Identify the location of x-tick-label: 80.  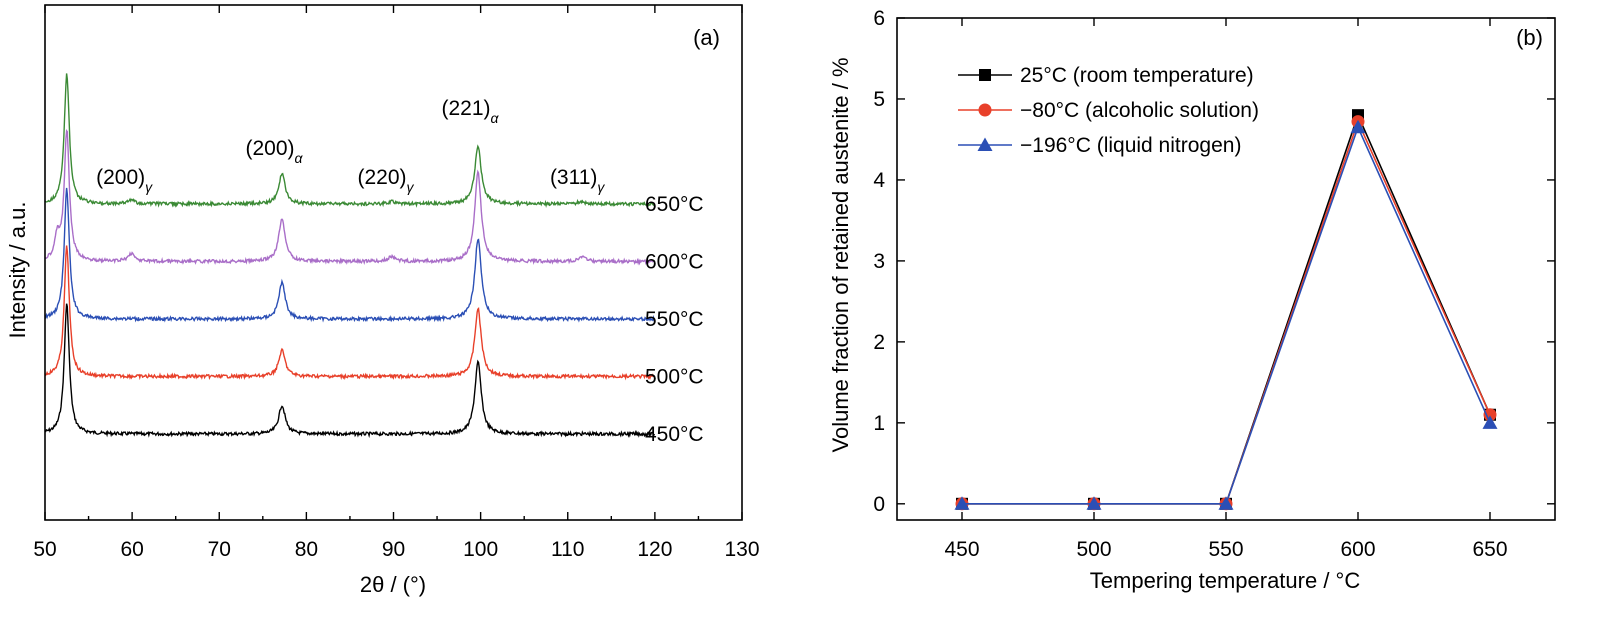
(306, 549).